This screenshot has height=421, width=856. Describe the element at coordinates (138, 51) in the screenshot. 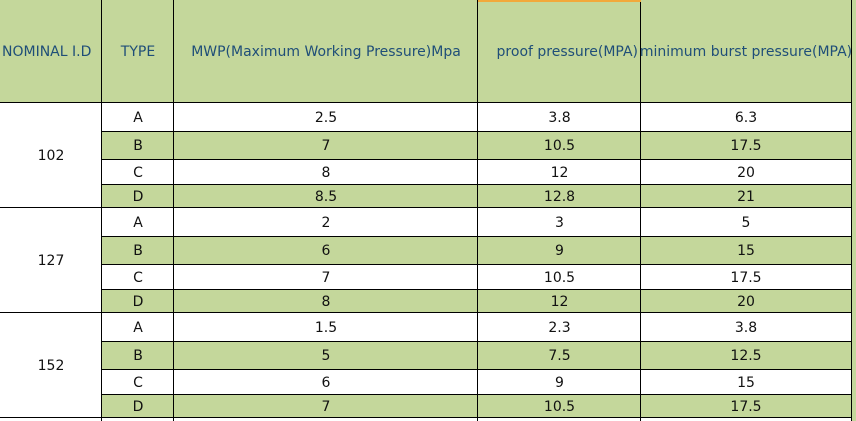

I see `header-type: TYPE` at that location.